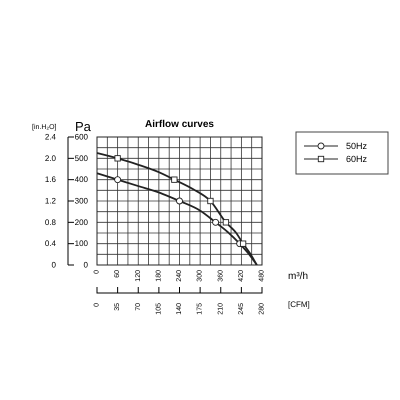  I want to click on chart-title: Airflow curves, so click(179, 124).